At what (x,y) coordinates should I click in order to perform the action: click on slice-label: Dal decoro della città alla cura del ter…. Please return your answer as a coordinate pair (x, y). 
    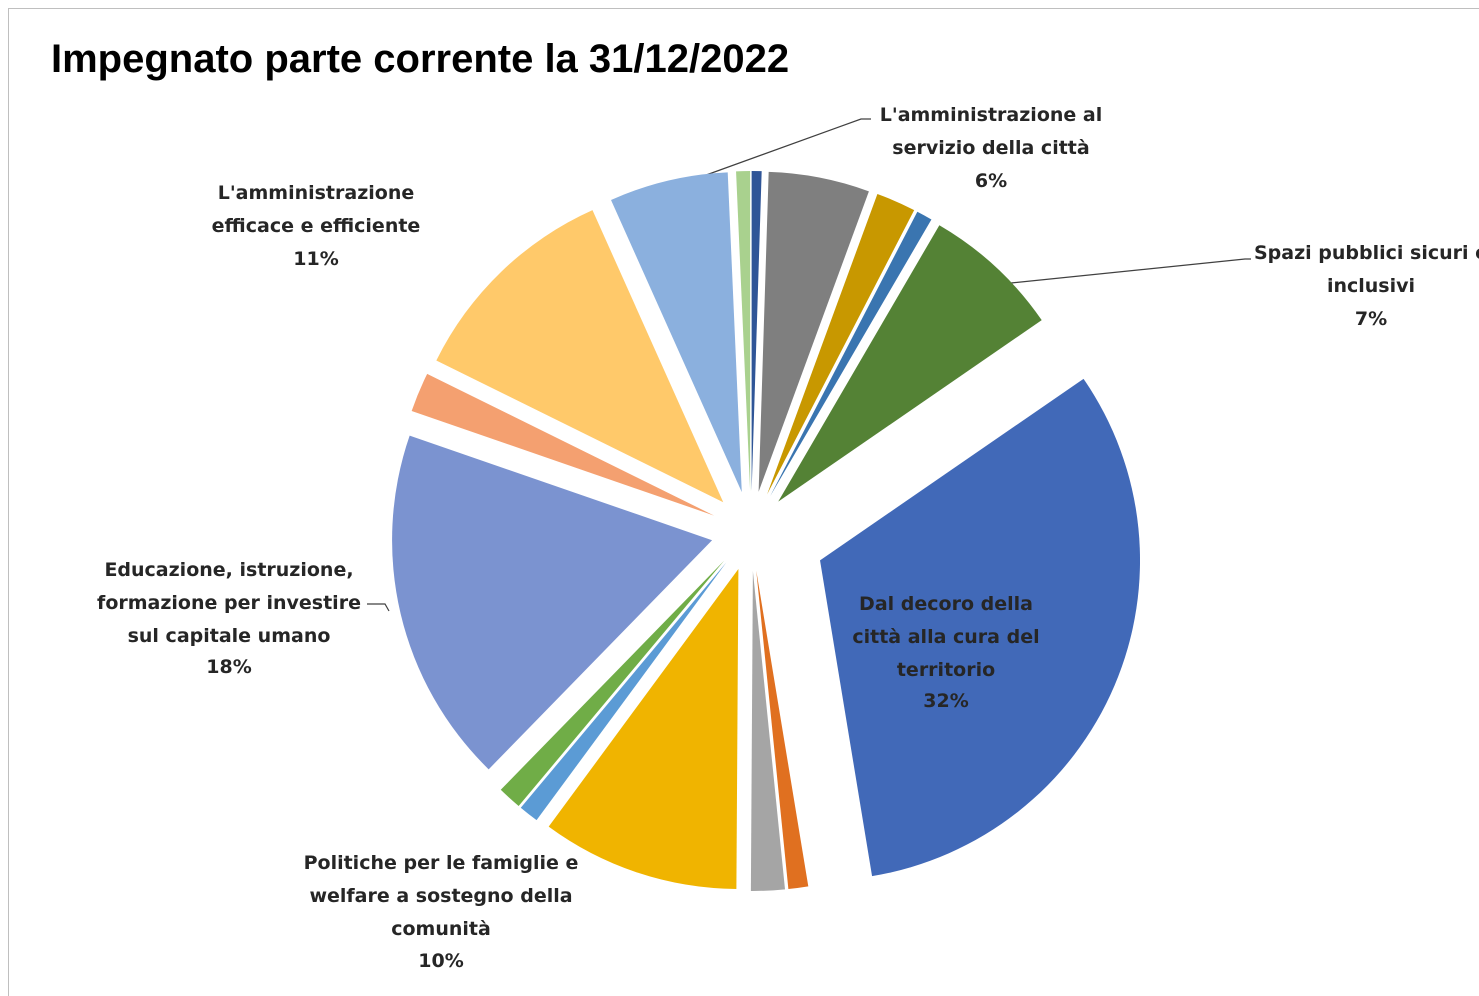
    Looking at the image, I should click on (946, 637).